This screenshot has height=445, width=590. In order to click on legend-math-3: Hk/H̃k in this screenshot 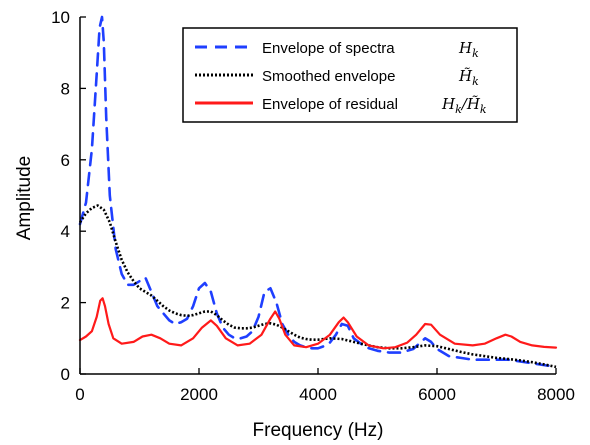, I will do `click(464, 105)`.